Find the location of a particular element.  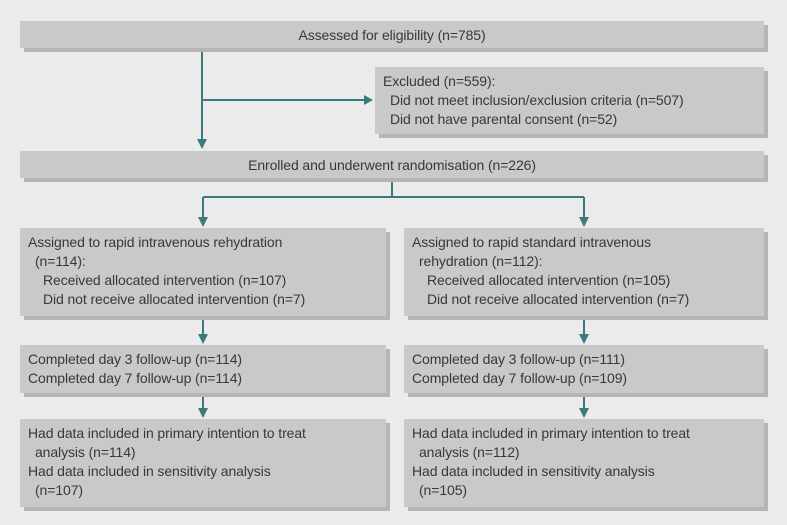

connector-enrolled-split is located at coordinates (393, 198).